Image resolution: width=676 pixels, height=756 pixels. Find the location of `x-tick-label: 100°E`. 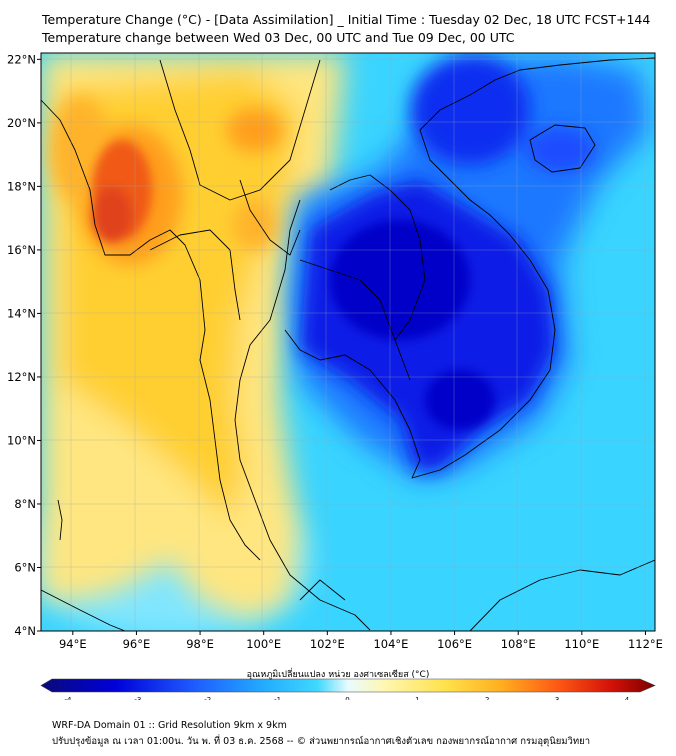

x-tick-label: 100°E is located at coordinates (263, 644).